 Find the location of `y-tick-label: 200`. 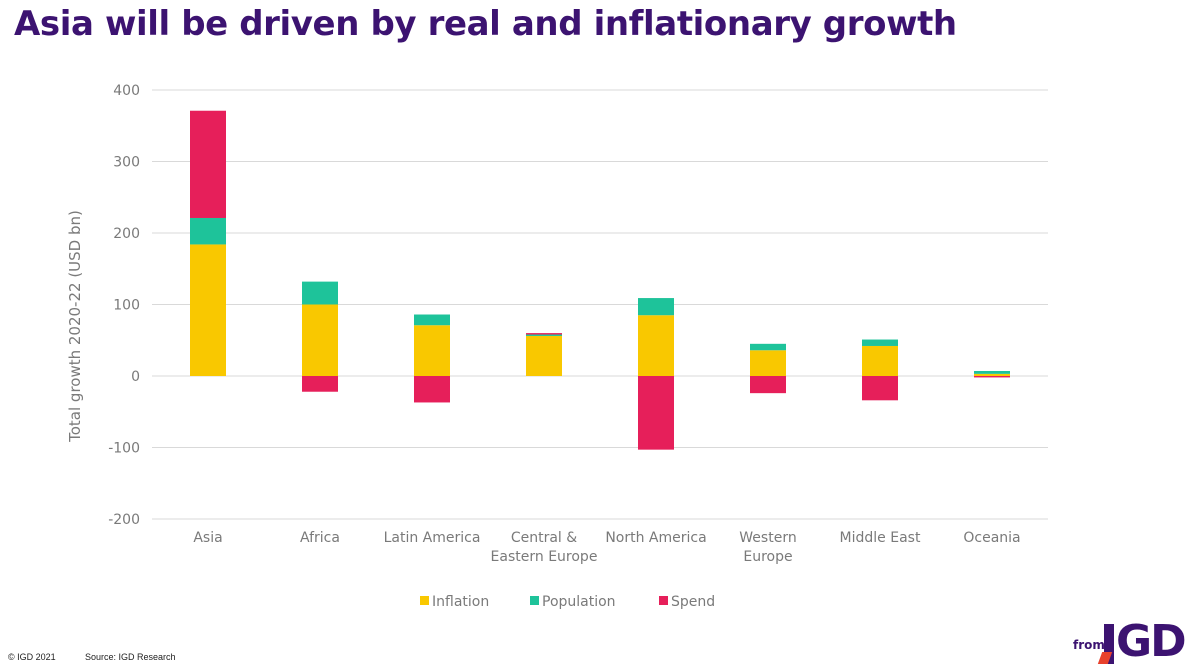

y-tick-label: 200 is located at coordinates (126, 234).